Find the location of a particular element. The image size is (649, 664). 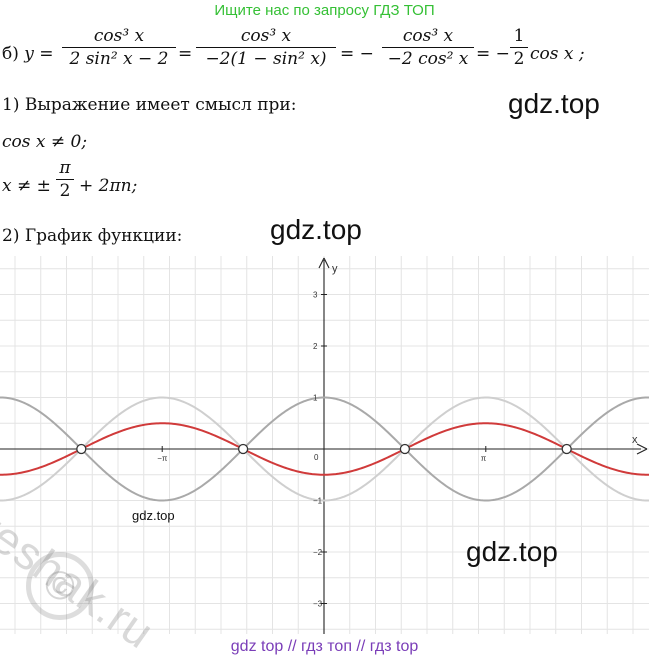

equation-prefix: б) y = is located at coordinates (28, 54).